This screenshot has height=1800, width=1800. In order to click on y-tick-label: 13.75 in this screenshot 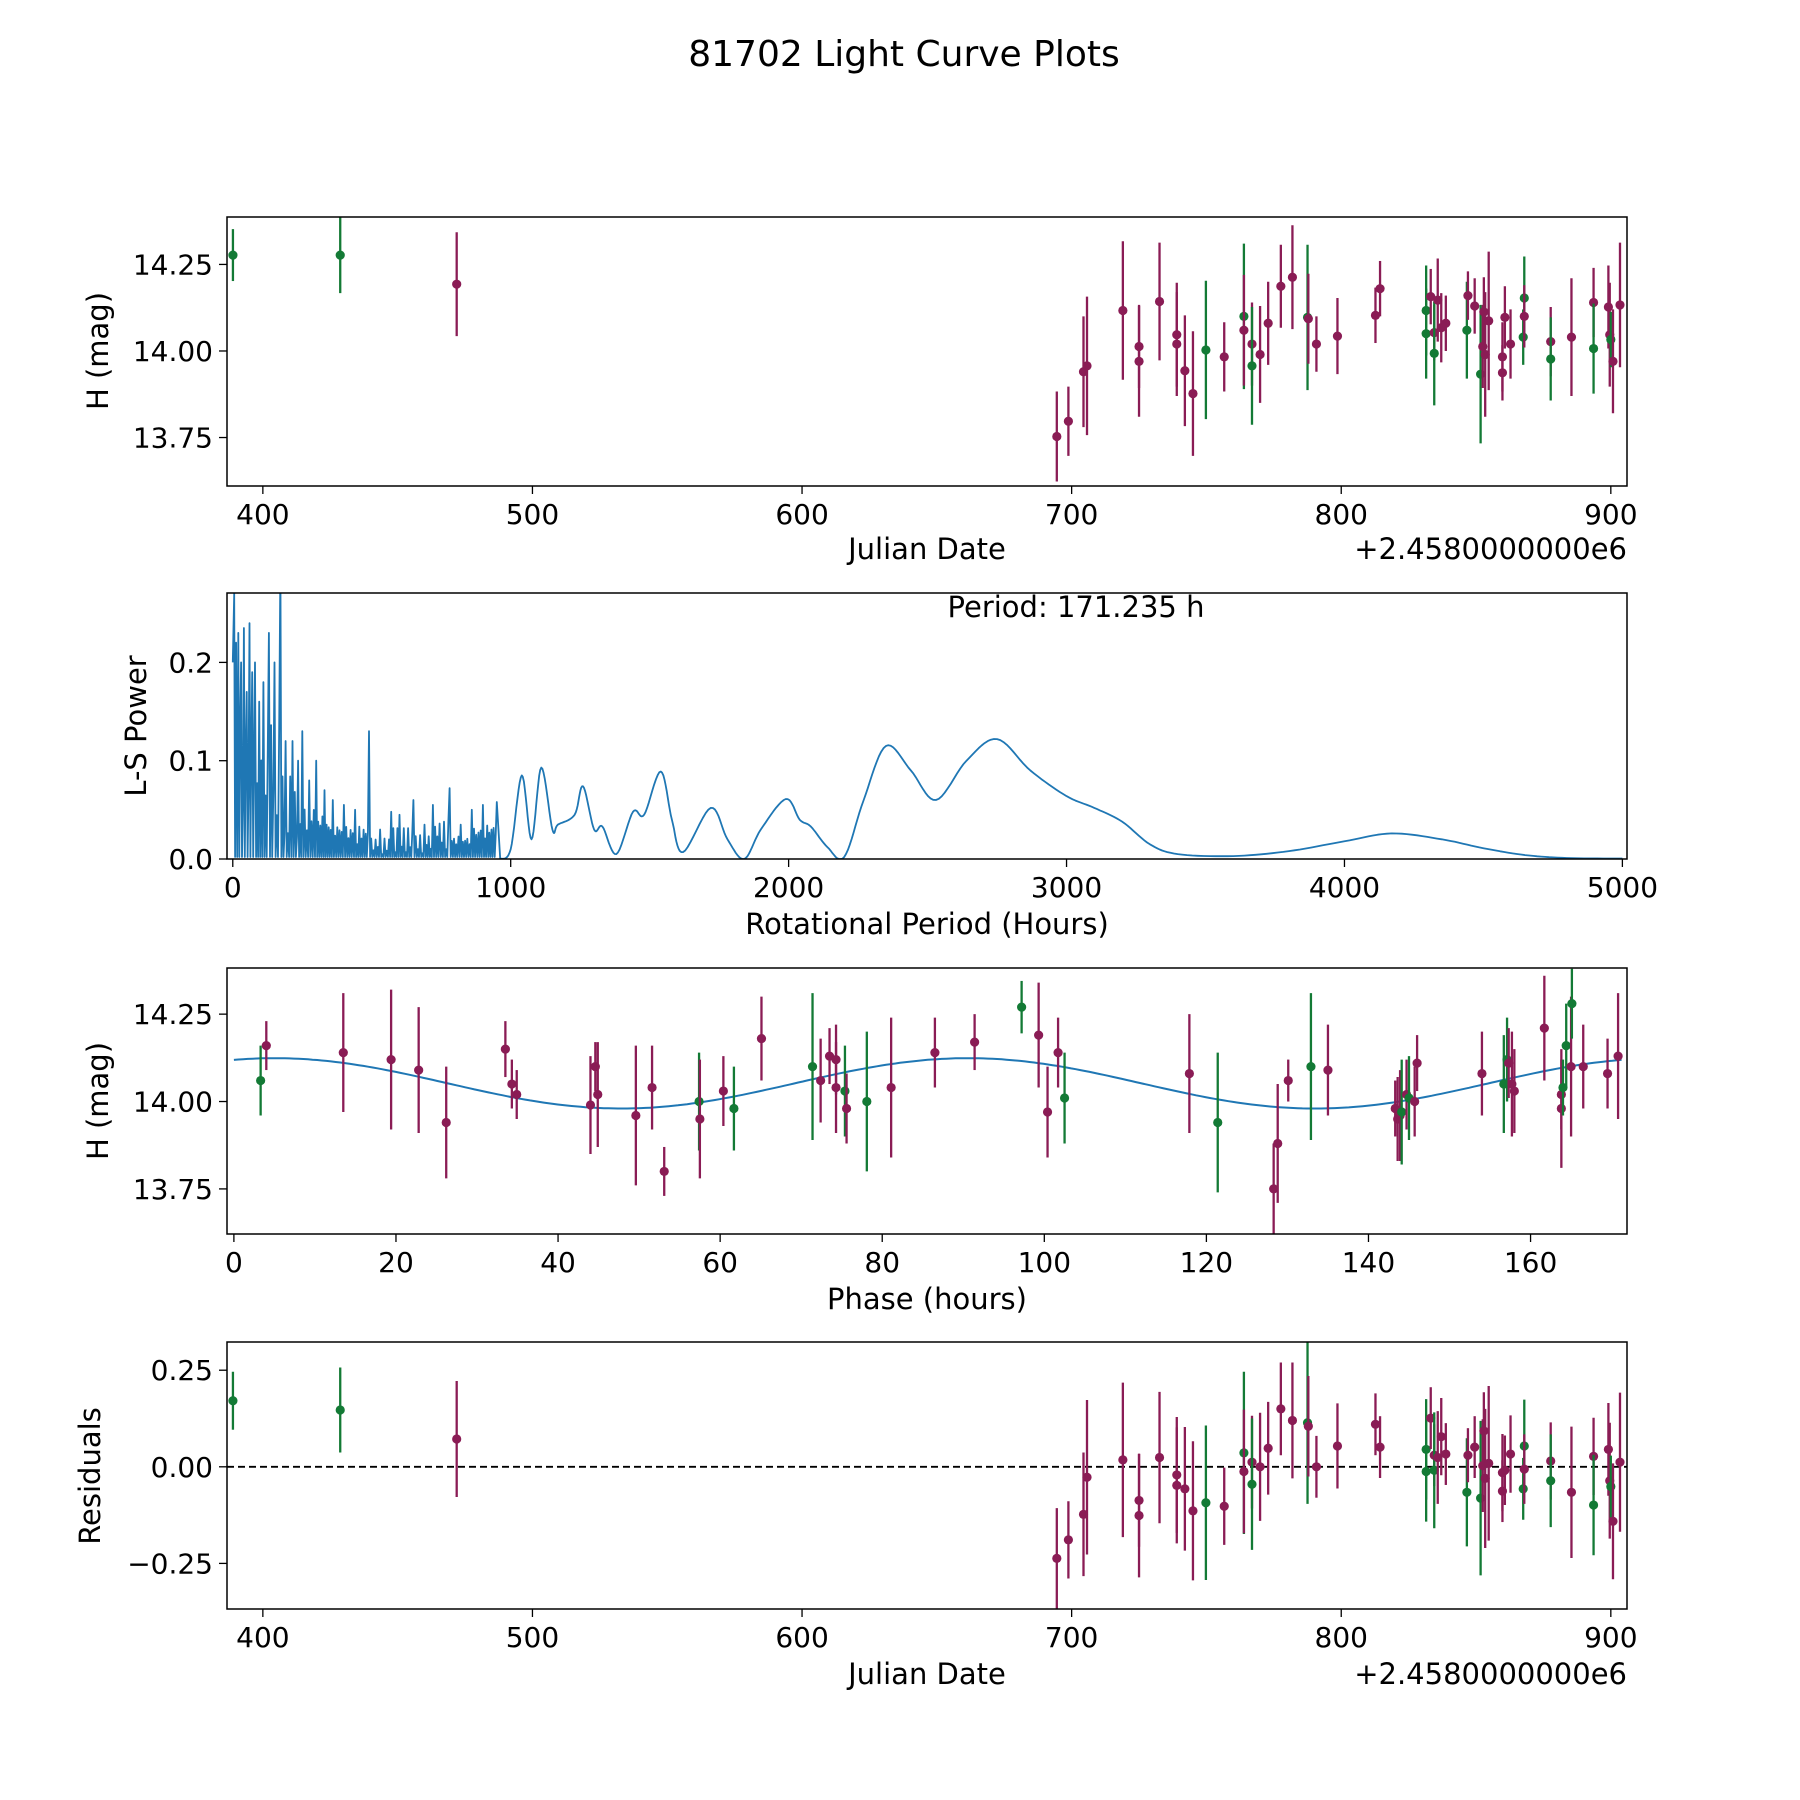, I will do `click(173, 1189)`.